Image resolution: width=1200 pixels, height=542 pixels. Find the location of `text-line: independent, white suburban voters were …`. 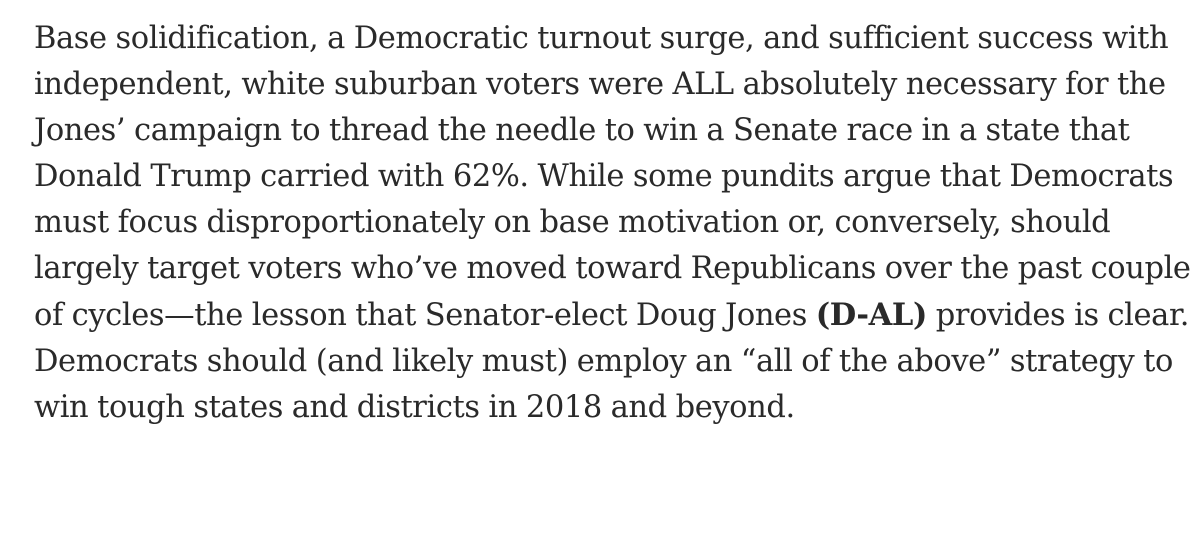

text-line: independent, white suburban voters were … is located at coordinates (600, 84).